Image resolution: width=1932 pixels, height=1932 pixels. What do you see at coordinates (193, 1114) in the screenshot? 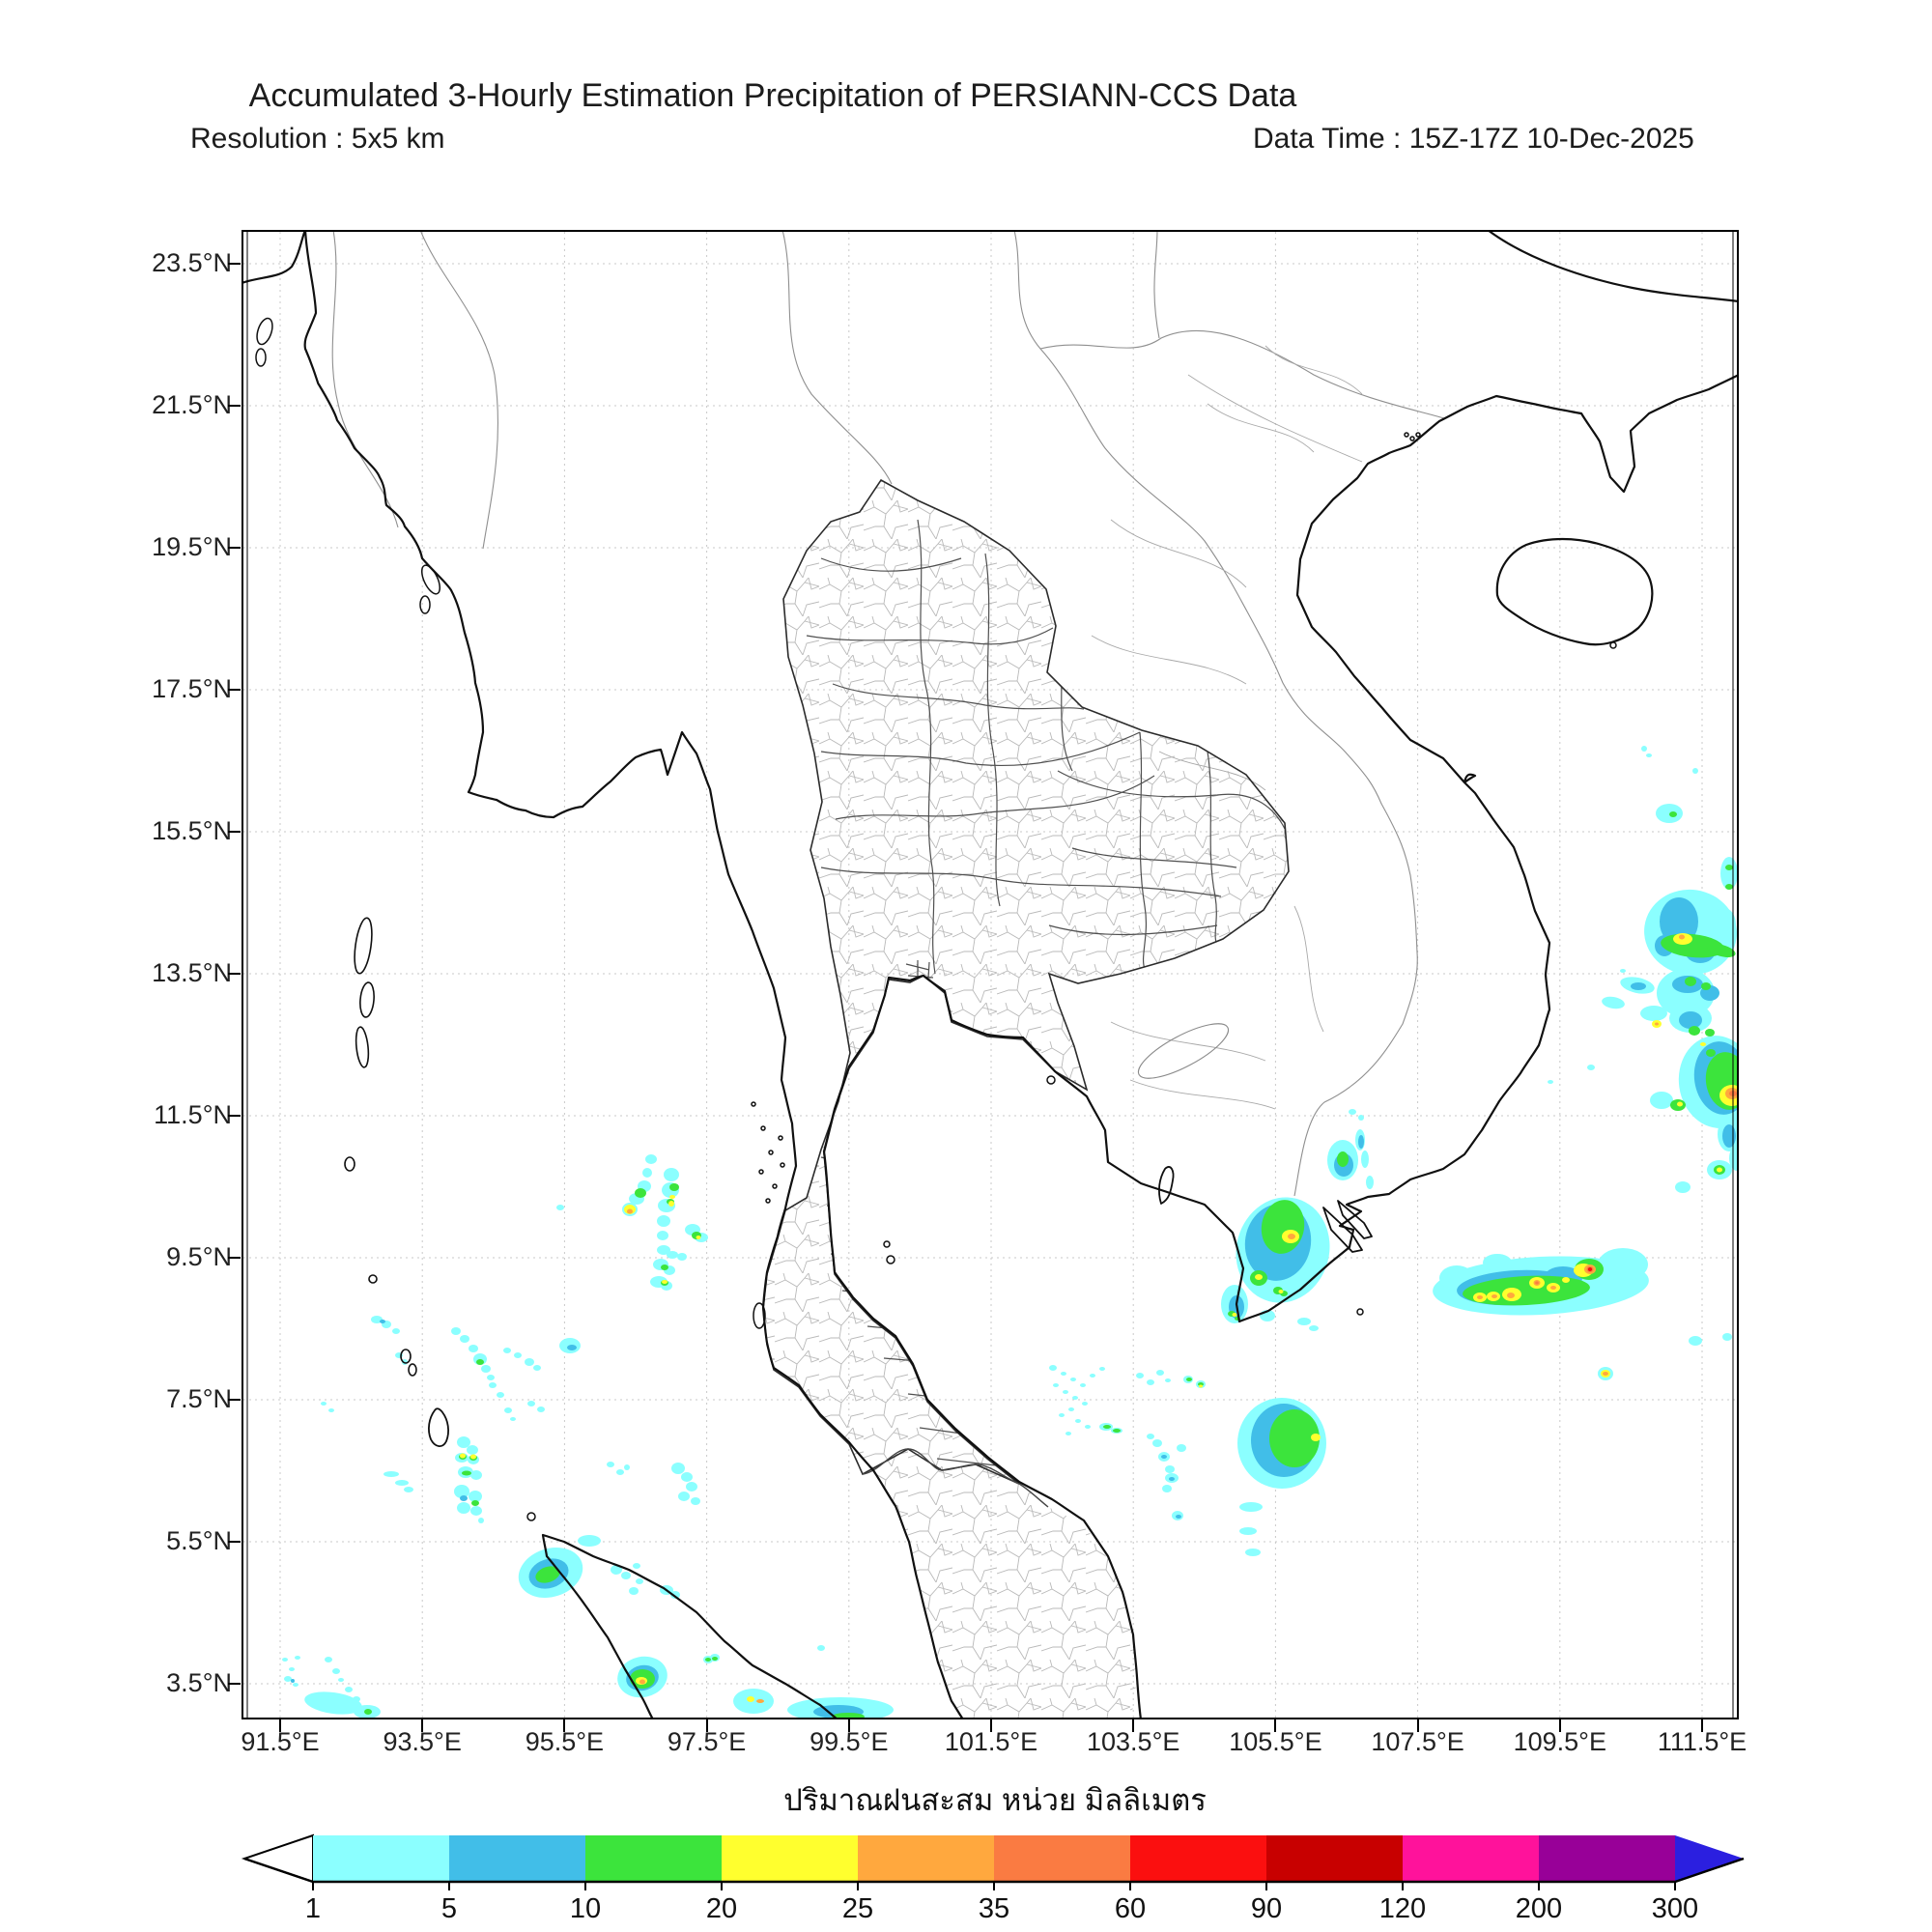
I see `y-tick-label: 11.5°N` at bounding box center [193, 1114].